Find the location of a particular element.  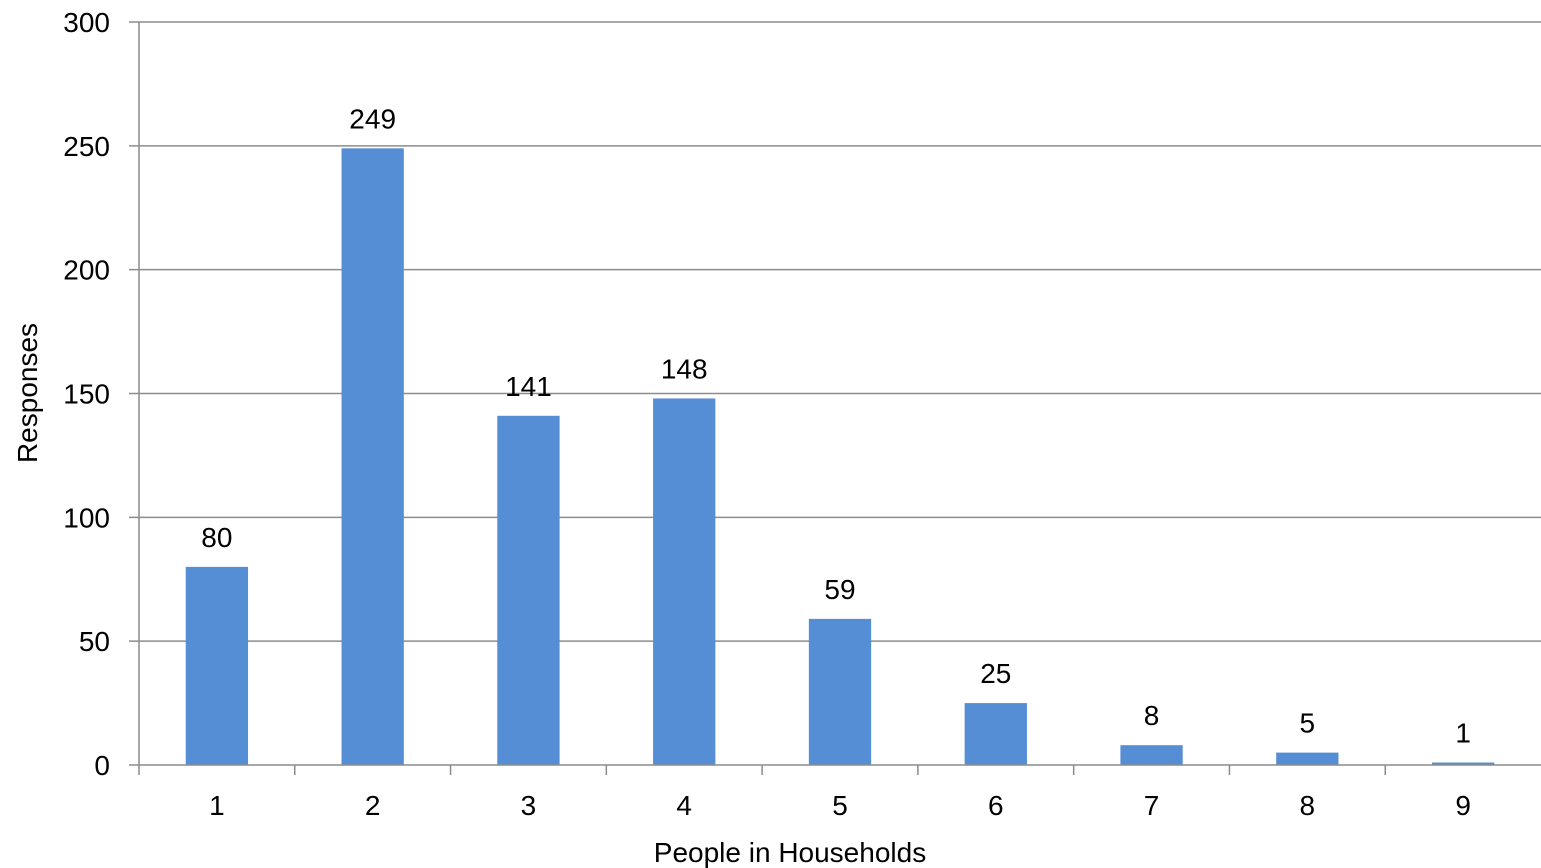

x-tick-label: 2 is located at coordinates (373, 805).